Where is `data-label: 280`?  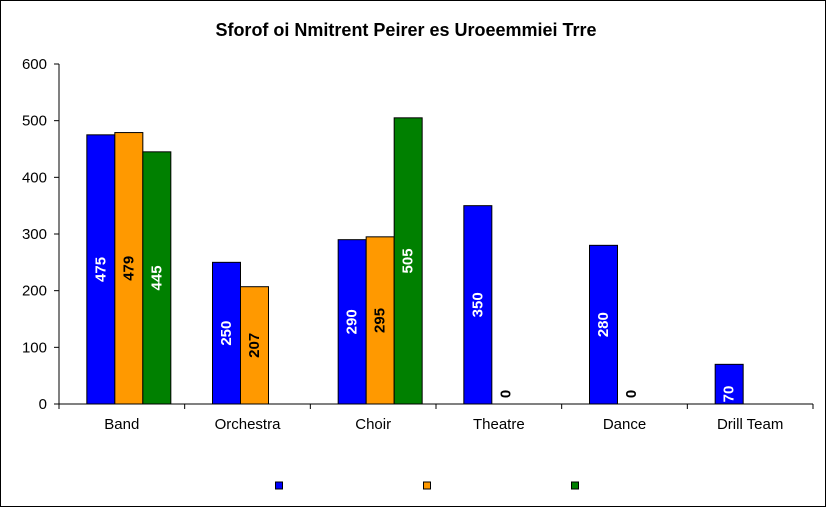 data-label: 280 is located at coordinates (603, 324).